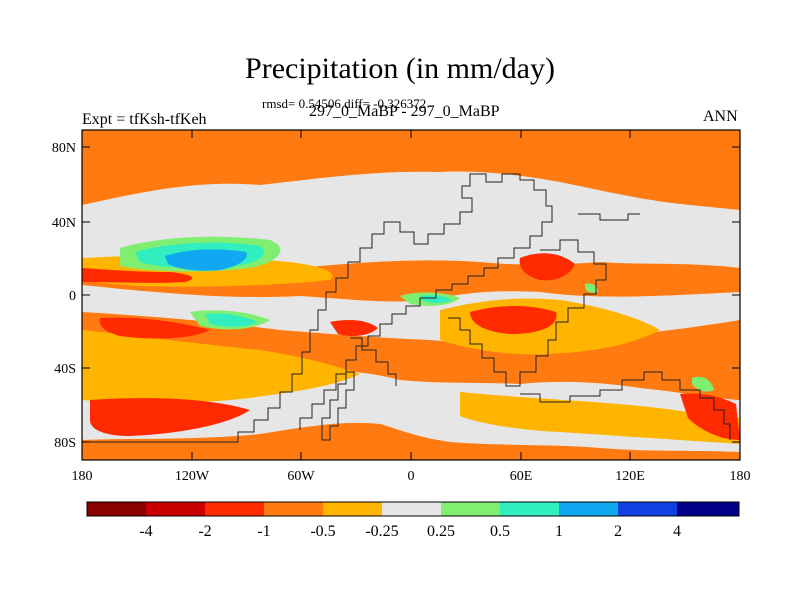  Describe the element at coordinates (404, 111) in the screenshot. I see `period-label: 297_0_MaBP - 297_0_MaBP` at that location.